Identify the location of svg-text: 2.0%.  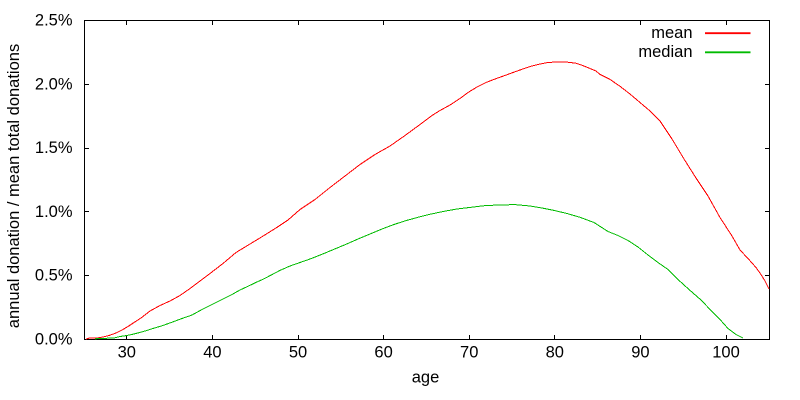
(54, 84).